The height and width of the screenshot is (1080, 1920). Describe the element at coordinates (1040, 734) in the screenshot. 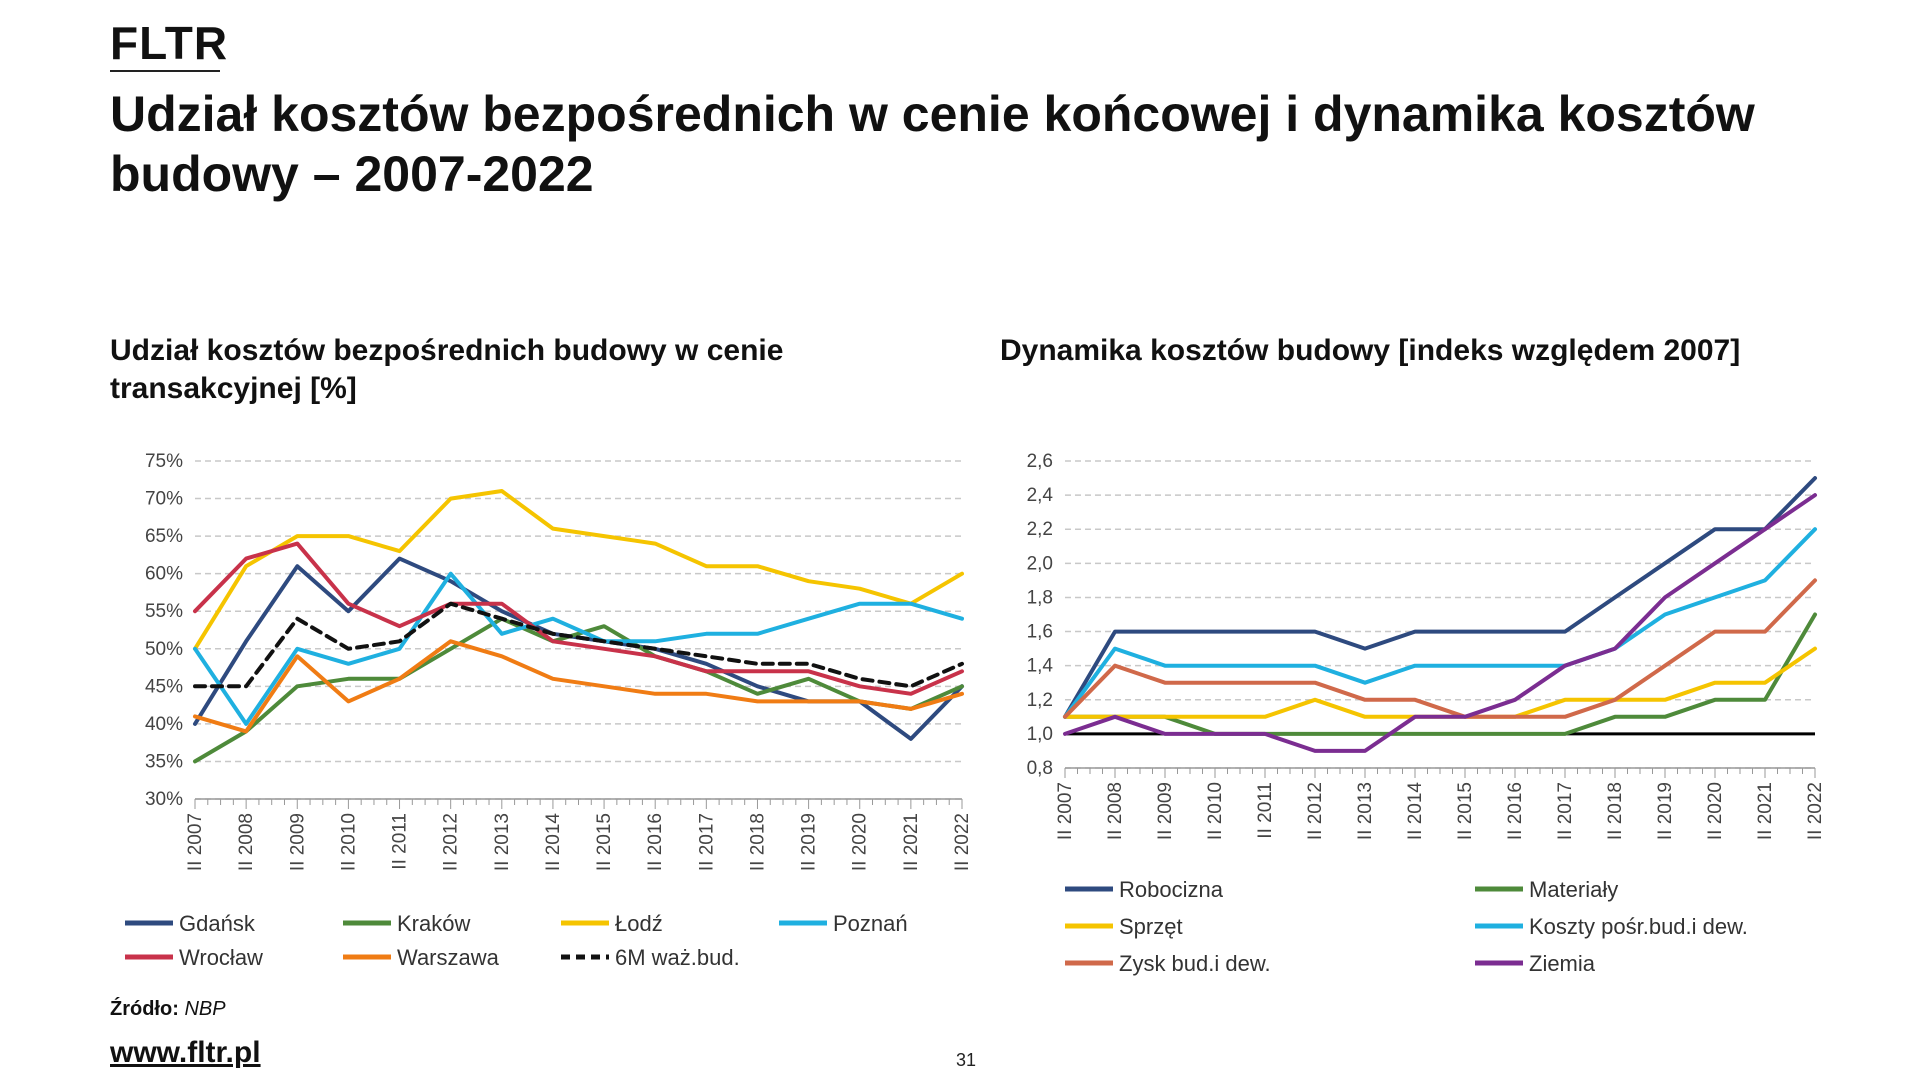

I see `y-tick-label: 1,0` at that location.